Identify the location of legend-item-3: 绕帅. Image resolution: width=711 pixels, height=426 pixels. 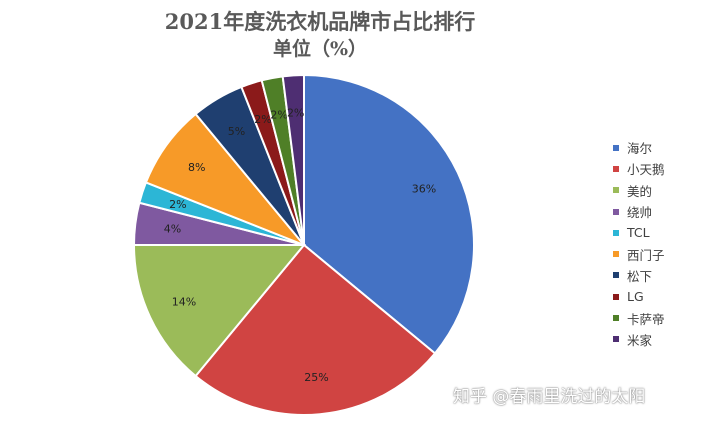
(639, 211).